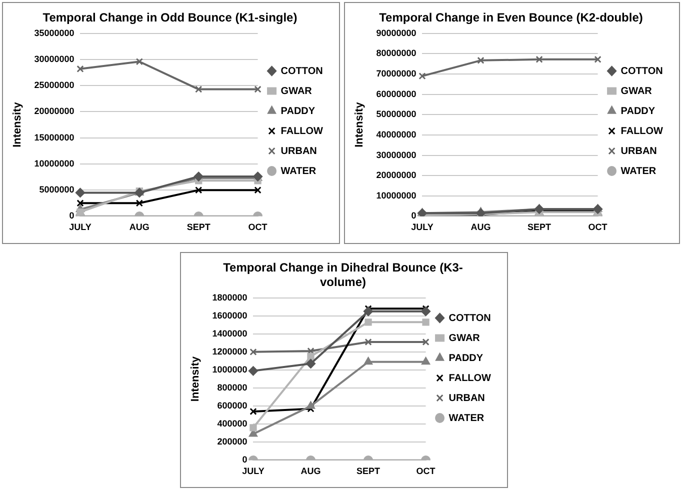 The image size is (682, 490). What do you see at coordinates (54, 33) in the screenshot?
I see `y-tick-label: 35000000` at bounding box center [54, 33].